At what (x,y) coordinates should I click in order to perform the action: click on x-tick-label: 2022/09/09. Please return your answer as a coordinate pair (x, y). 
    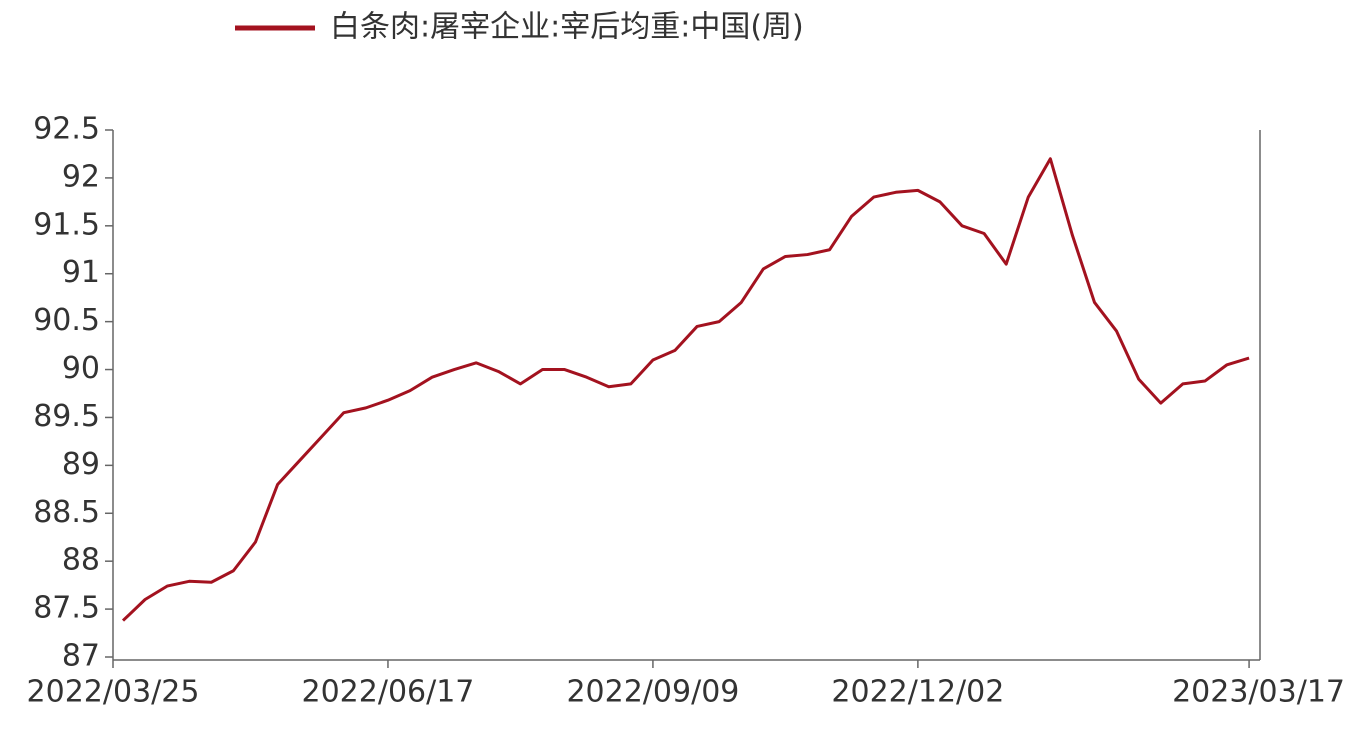
    Looking at the image, I should click on (652, 692).